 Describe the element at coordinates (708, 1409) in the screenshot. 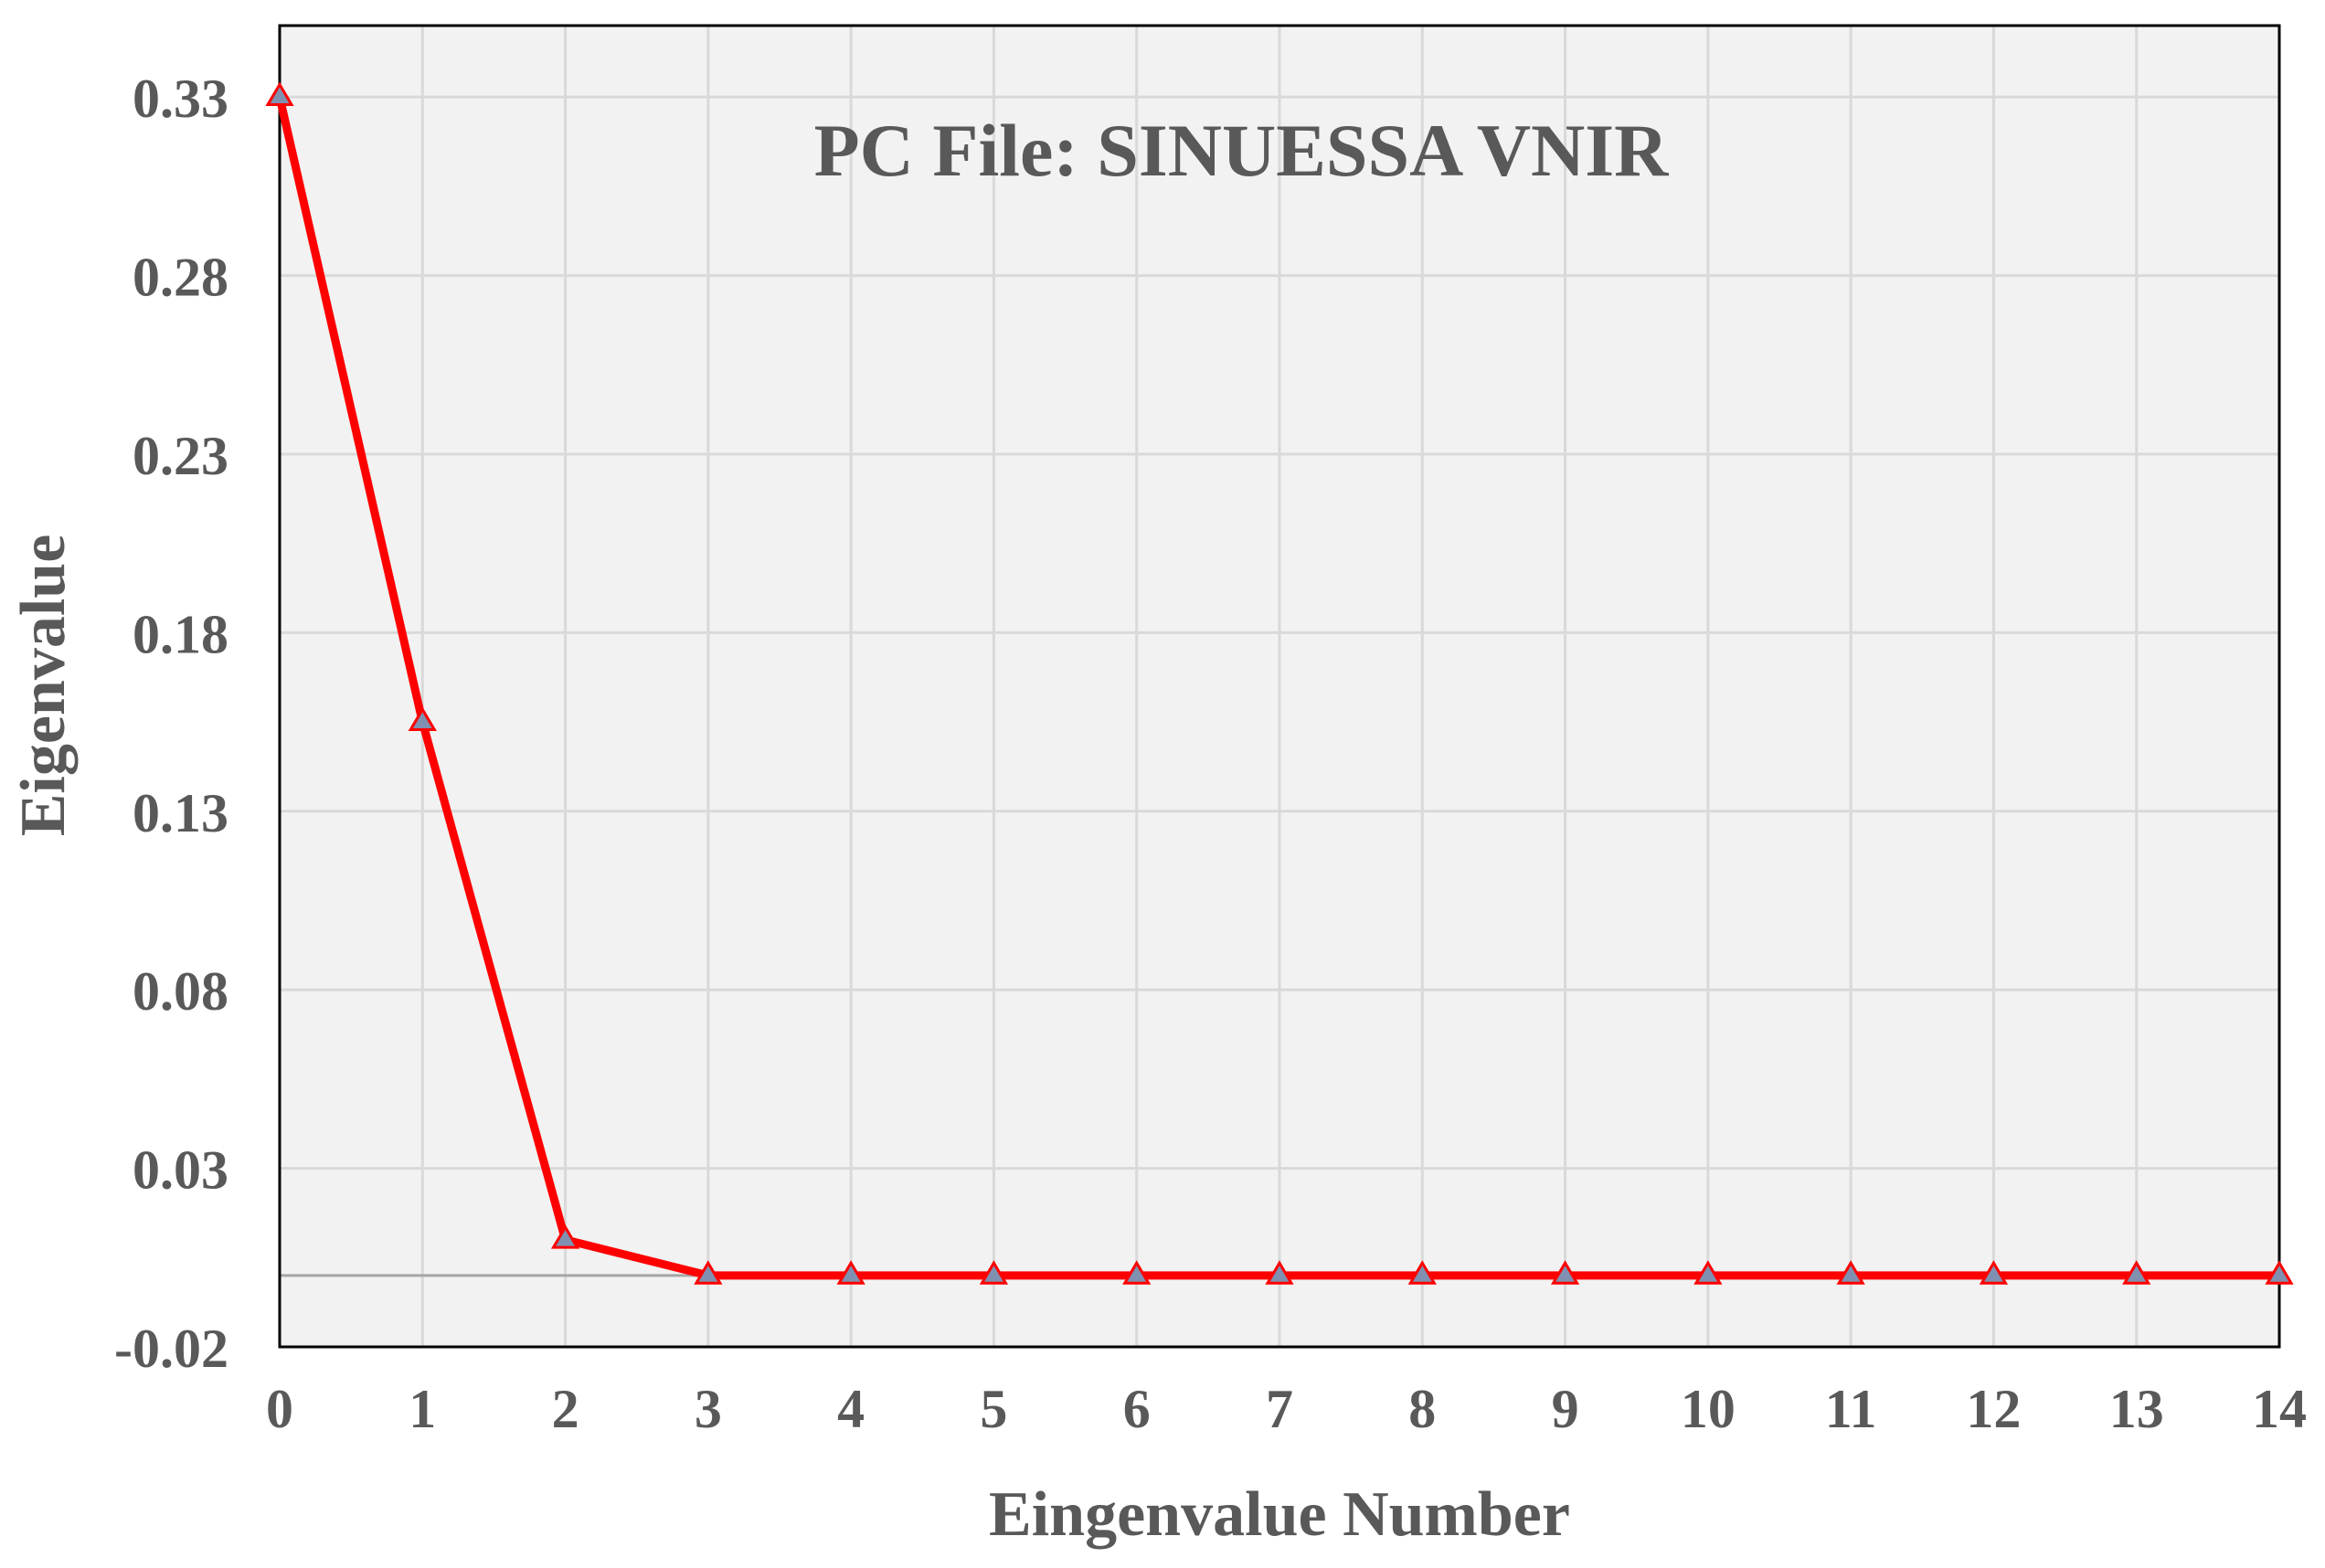

I see `x-tick-label-3: 3` at that location.